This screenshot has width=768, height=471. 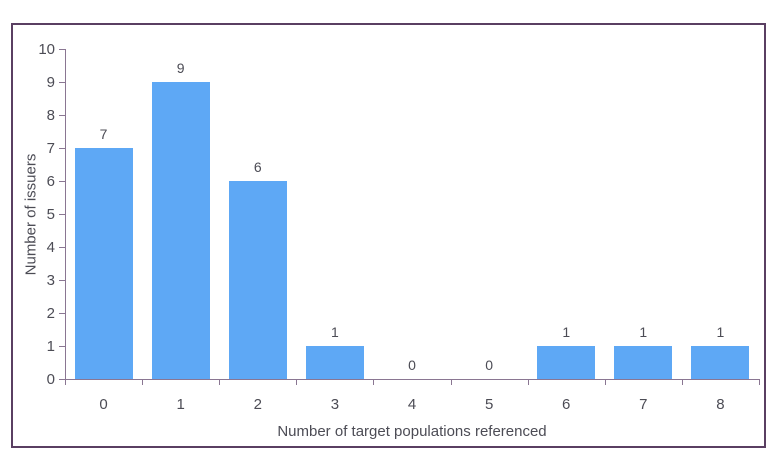 I want to click on x-axis-tick-label: 1, so click(x=180, y=404).